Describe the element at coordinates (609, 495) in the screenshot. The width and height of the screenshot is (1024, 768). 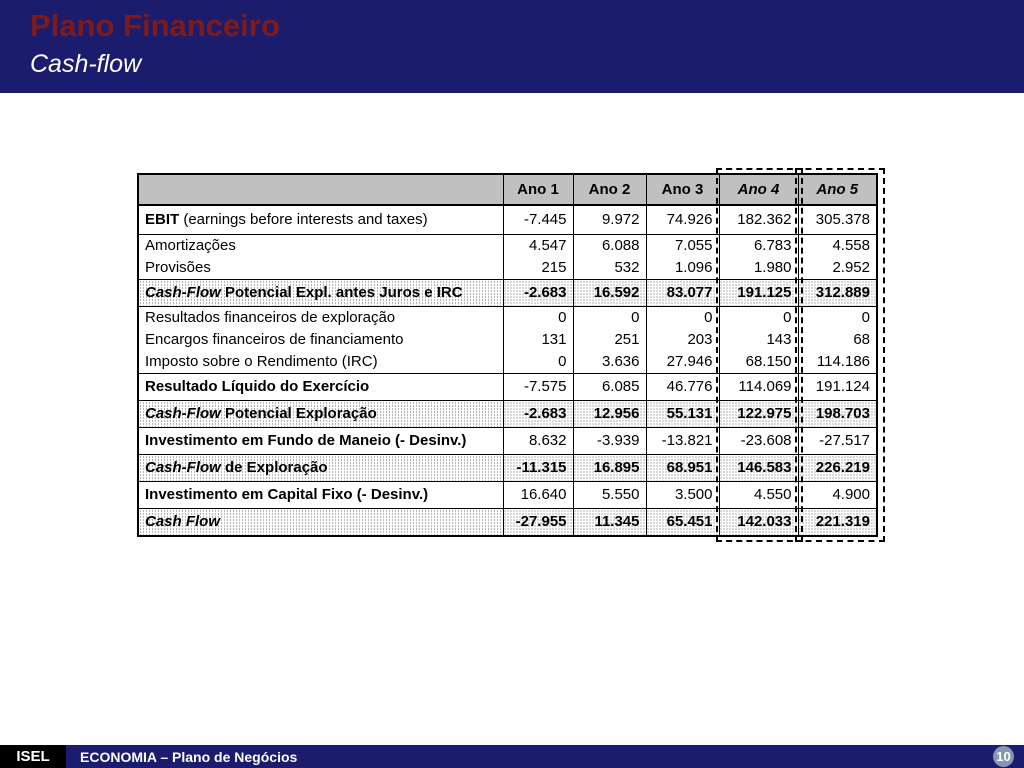
I see `cell-value: 5.550` at that location.